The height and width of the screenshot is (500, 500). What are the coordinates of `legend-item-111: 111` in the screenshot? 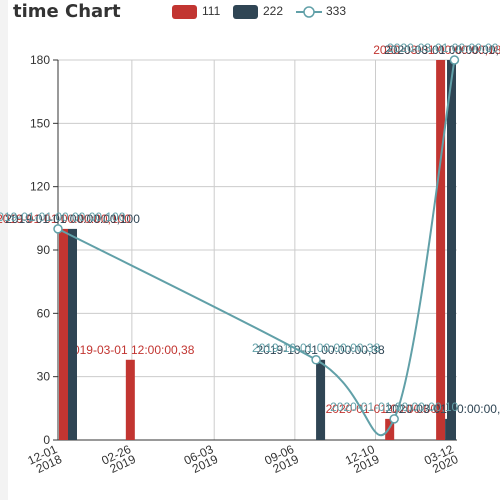 It's located at (202, 11).